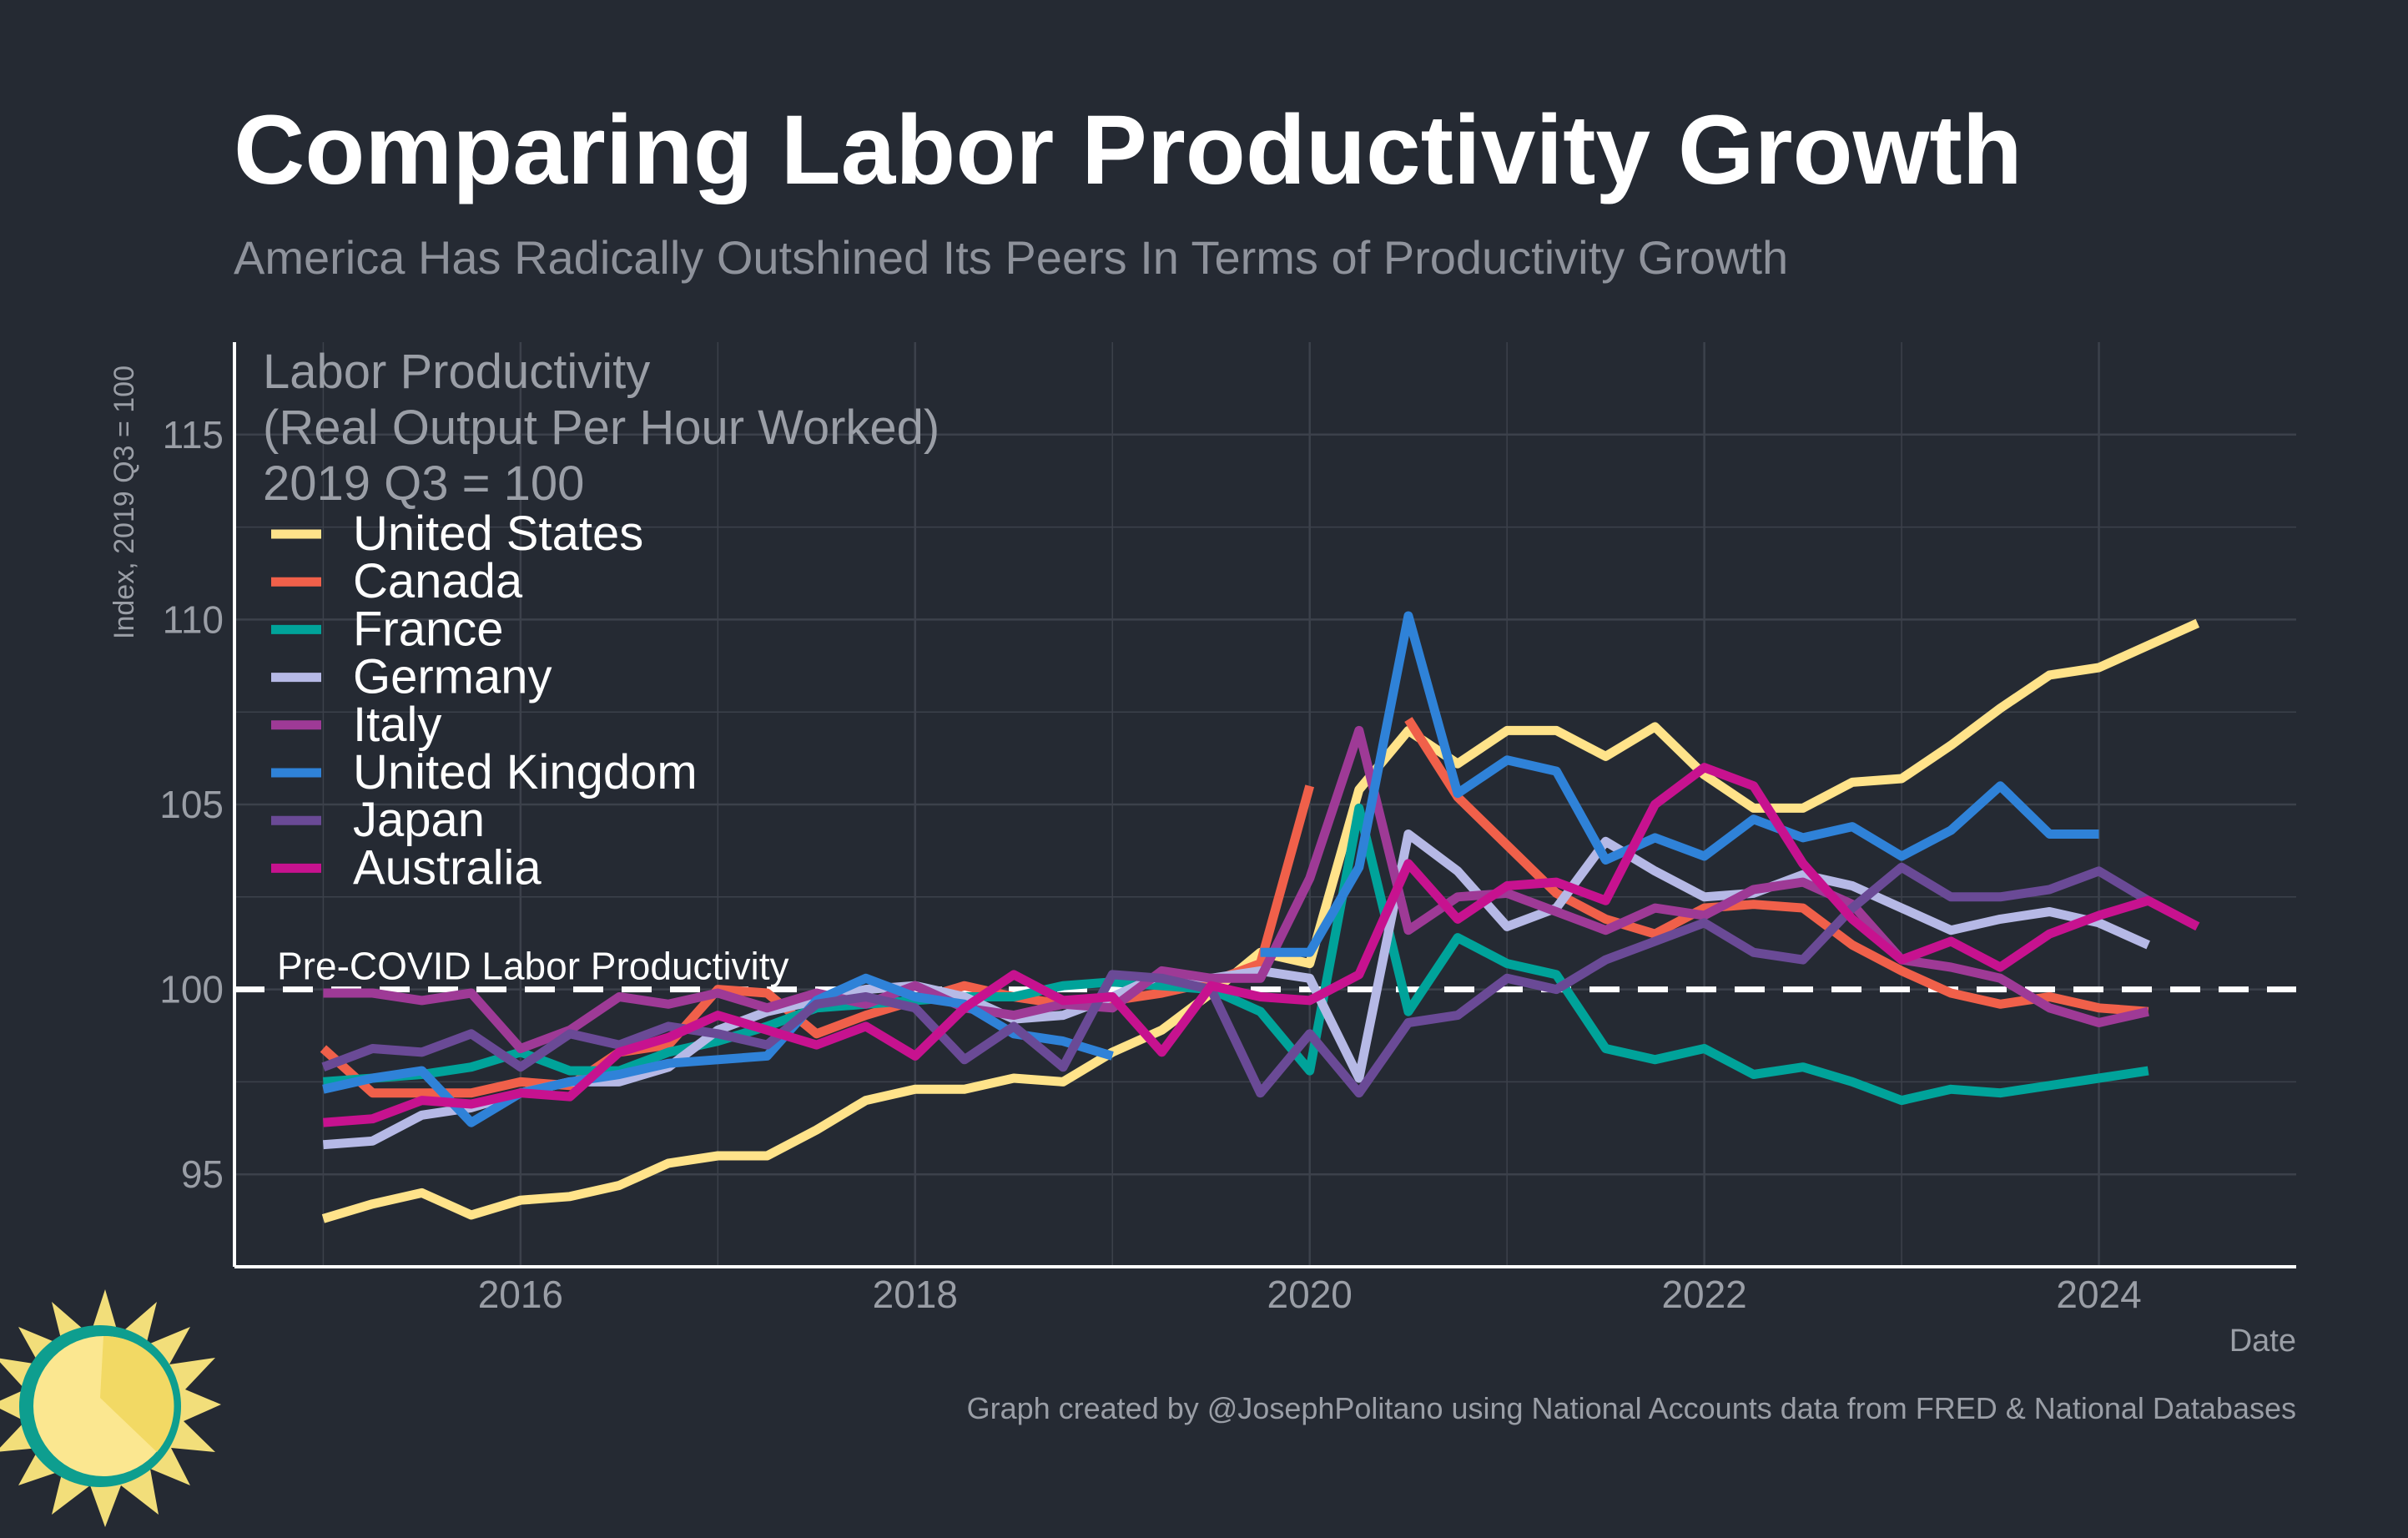 The image size is (2408, 1538). What do you see at coordinates (447, 868) in the screenshot?
I see `legend-label-australia: Australia` at bounding box center [447, 868].